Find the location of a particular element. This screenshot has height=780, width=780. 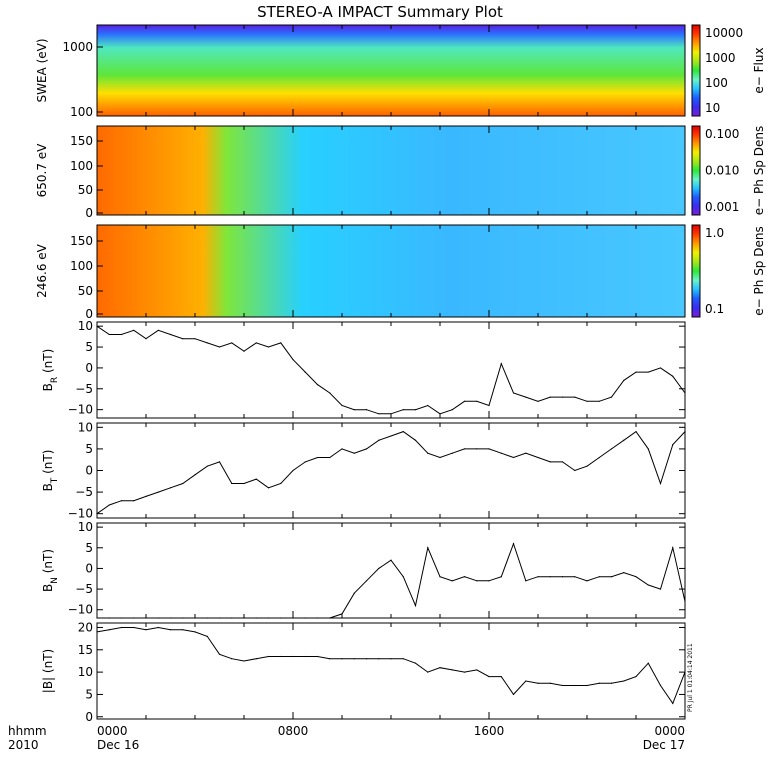

y-tick-label: −5 is located at coordinates (84, 389).